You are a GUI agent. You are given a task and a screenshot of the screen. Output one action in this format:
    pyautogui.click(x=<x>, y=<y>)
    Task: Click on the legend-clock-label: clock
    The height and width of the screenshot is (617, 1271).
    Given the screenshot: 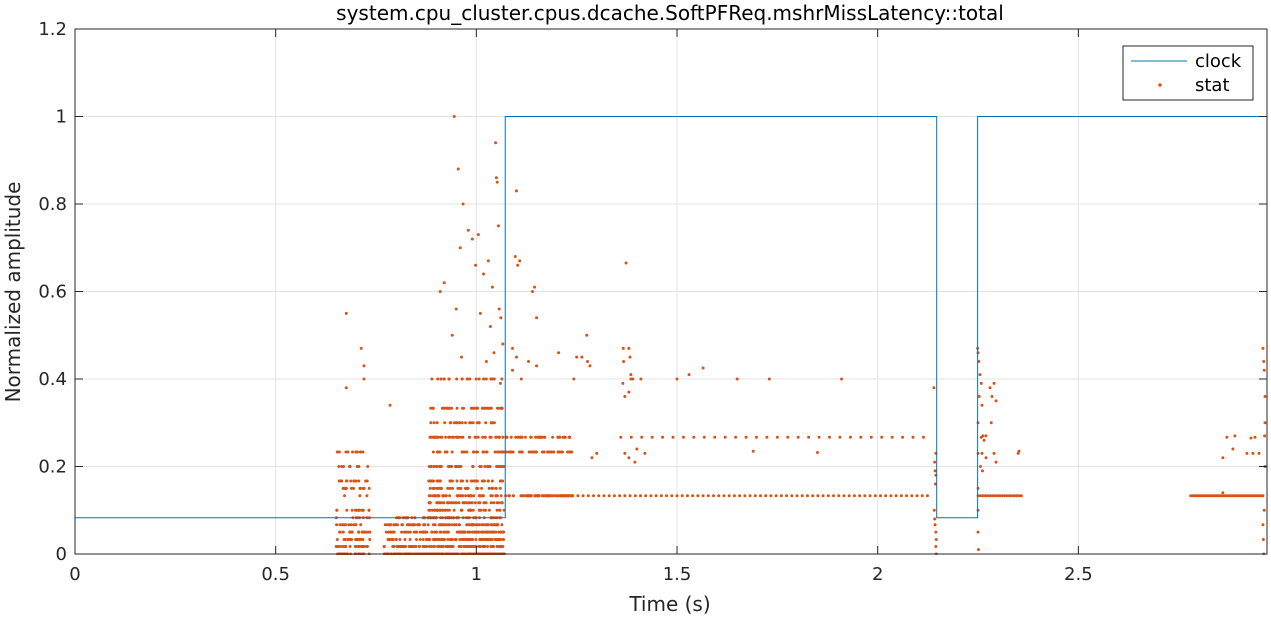 What is the action you would take?
    pyautogui.click(x=1218, y=61)
    